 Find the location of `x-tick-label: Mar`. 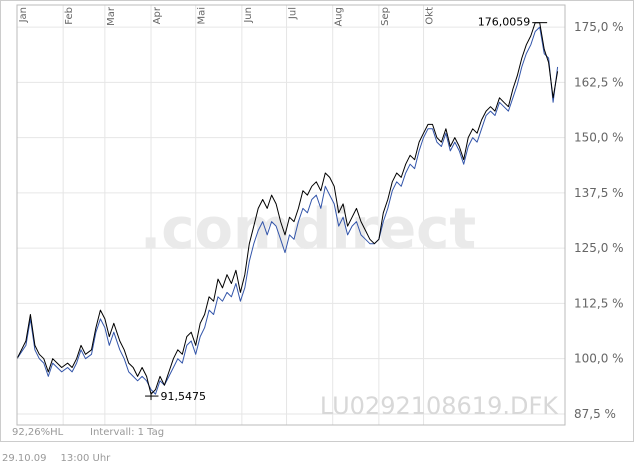

x-tick-label: Mar is located at coordinates (111, 16).